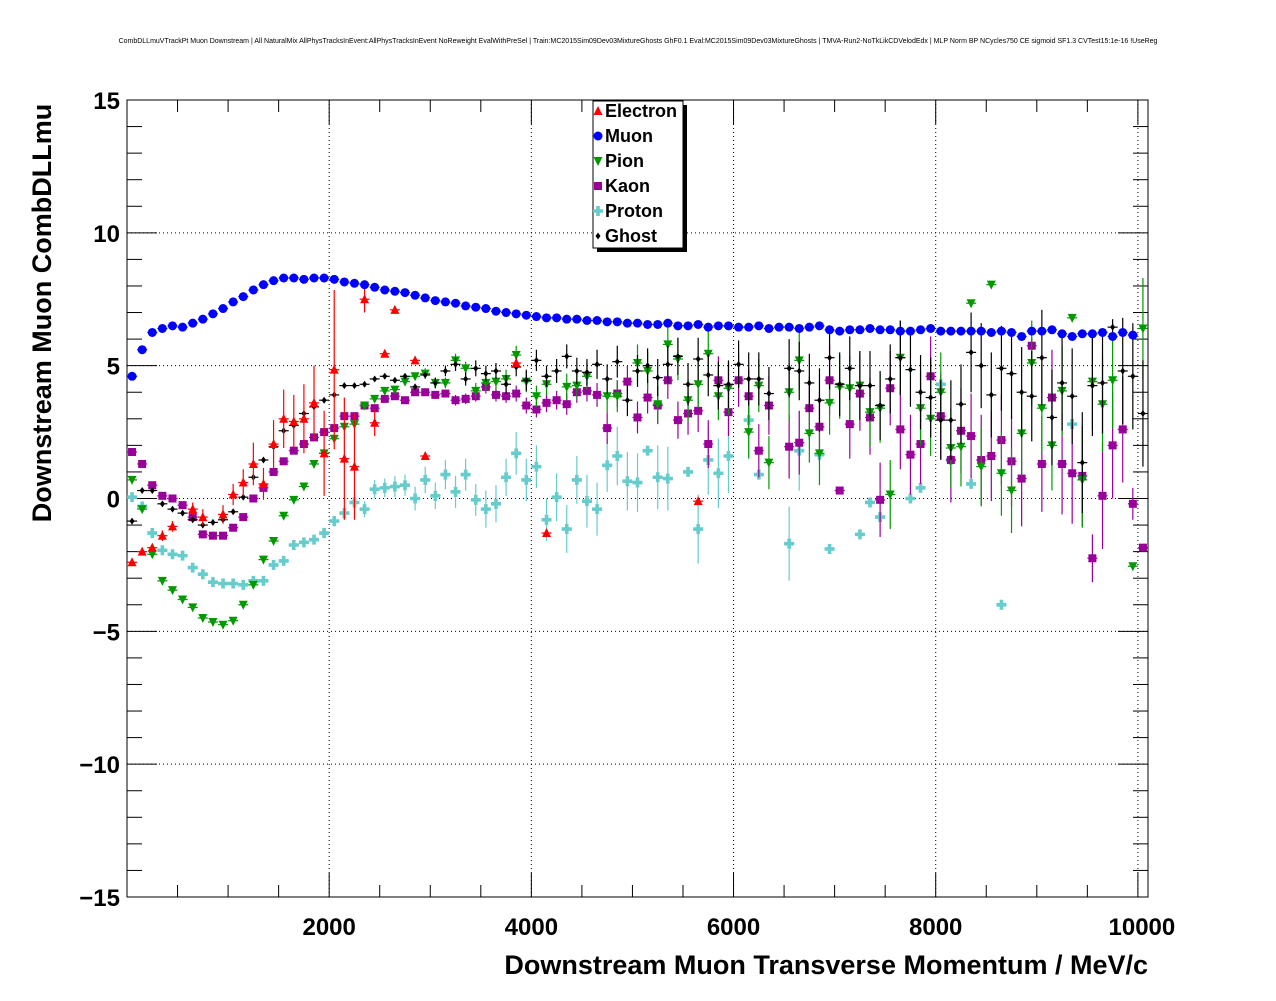  I want to click on y-tick-label: 5, so click(113, 367).